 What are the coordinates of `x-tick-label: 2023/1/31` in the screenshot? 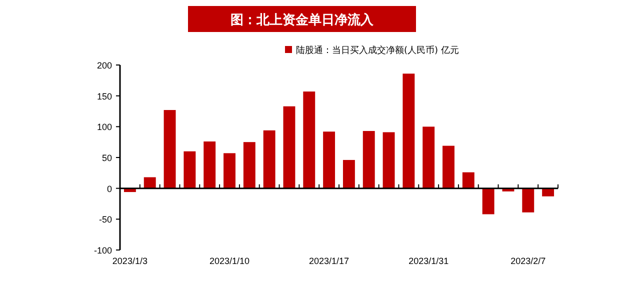 It's located at (428, 261).